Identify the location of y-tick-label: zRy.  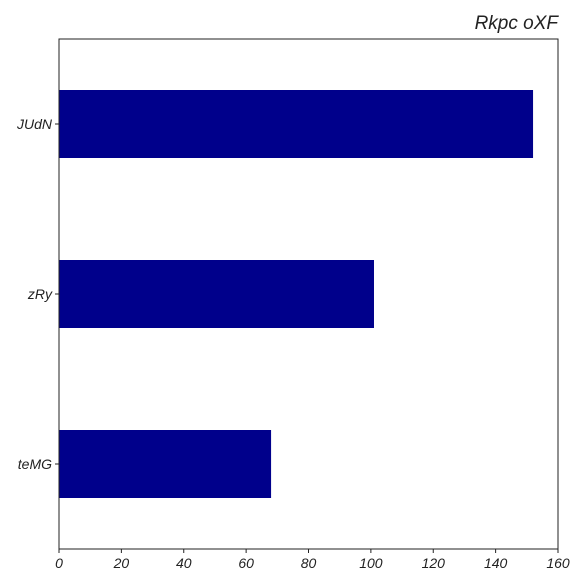
(40, 294).